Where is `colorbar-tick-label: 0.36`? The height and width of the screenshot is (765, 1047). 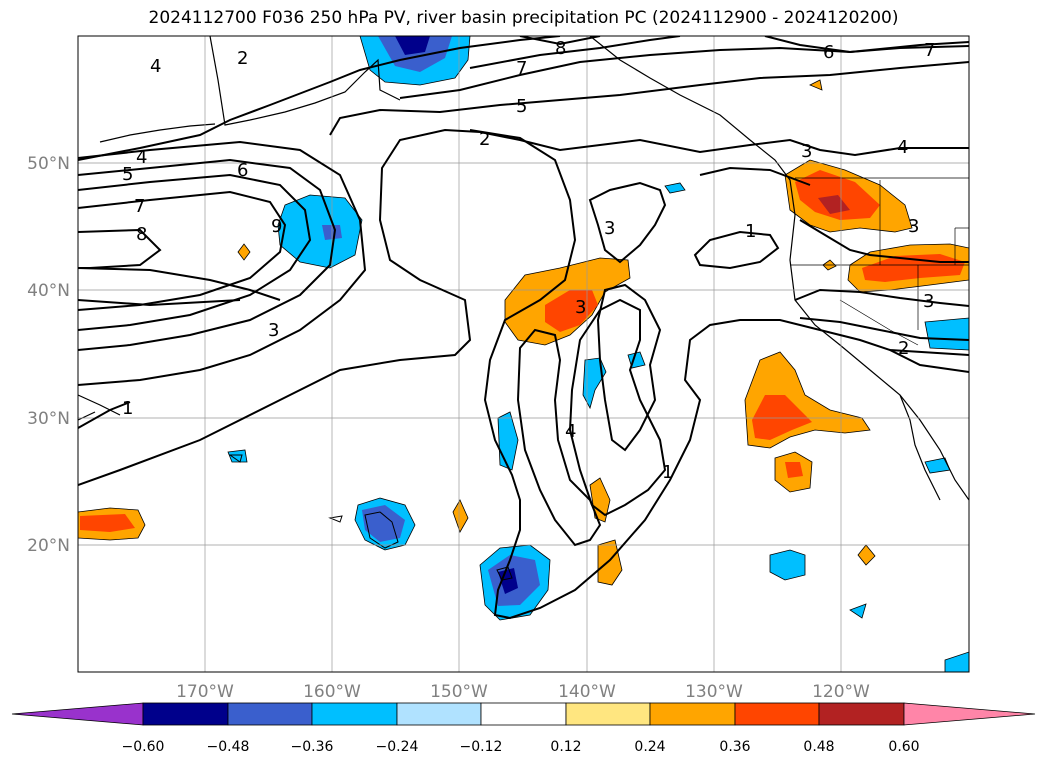
colorbar-tick-label: 0.36 is located at coordinates (734, 747).